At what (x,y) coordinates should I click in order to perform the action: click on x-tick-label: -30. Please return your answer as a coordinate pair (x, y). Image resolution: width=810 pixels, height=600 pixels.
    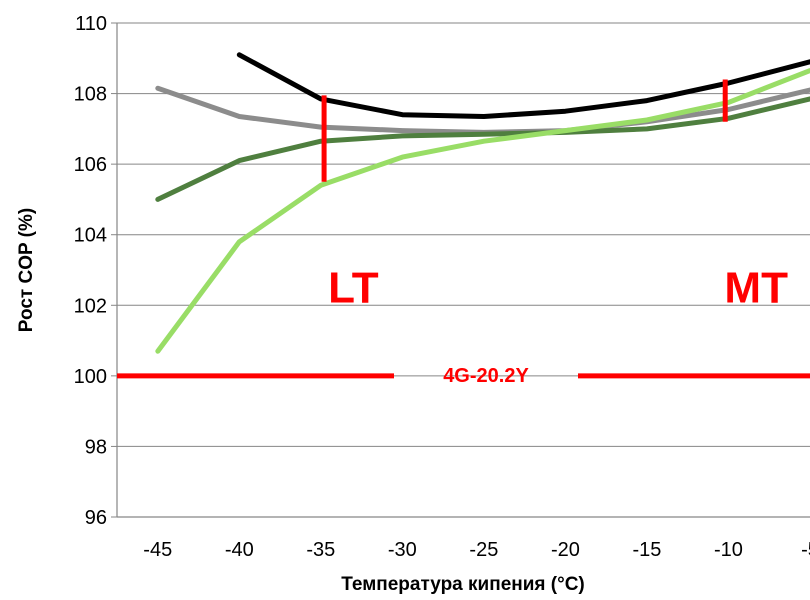
    Looking at the image, I should click on (402, 550).